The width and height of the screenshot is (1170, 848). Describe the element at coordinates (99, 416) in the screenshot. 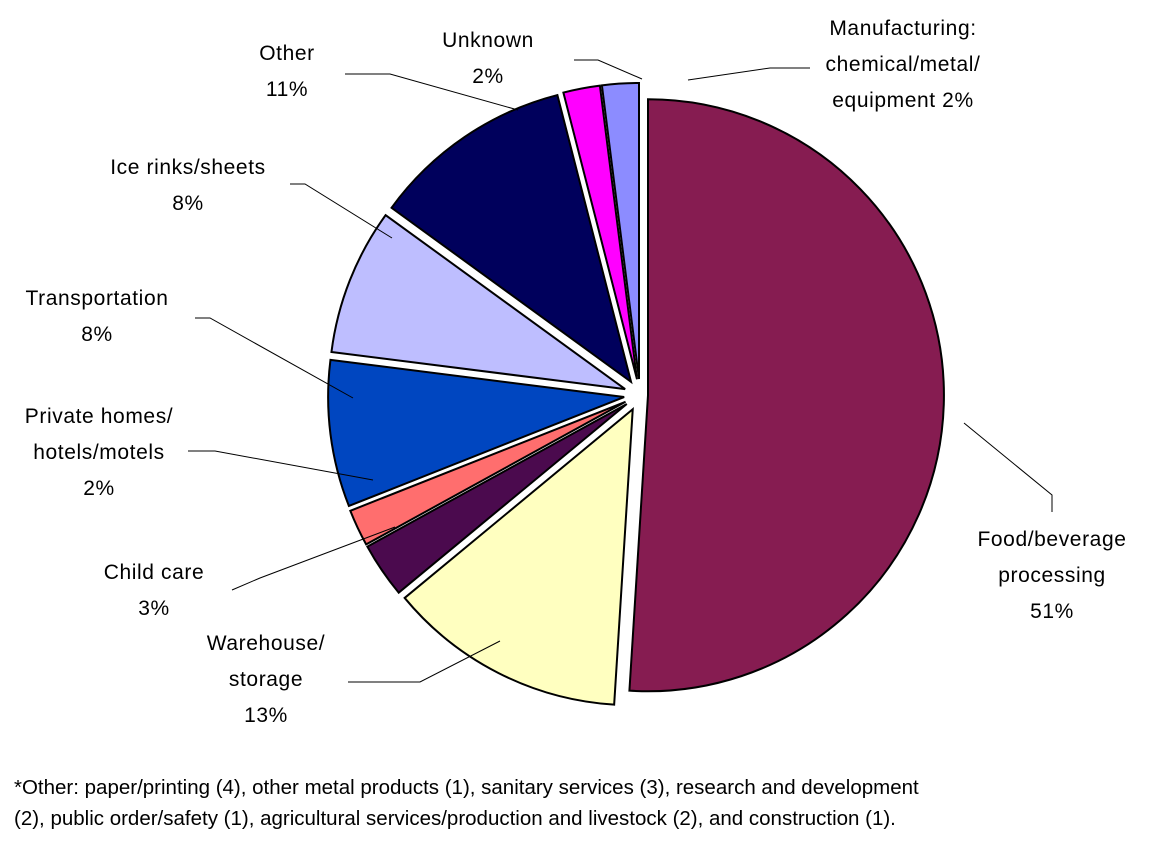

I see `slice-label-line: Private homes/` at that location.